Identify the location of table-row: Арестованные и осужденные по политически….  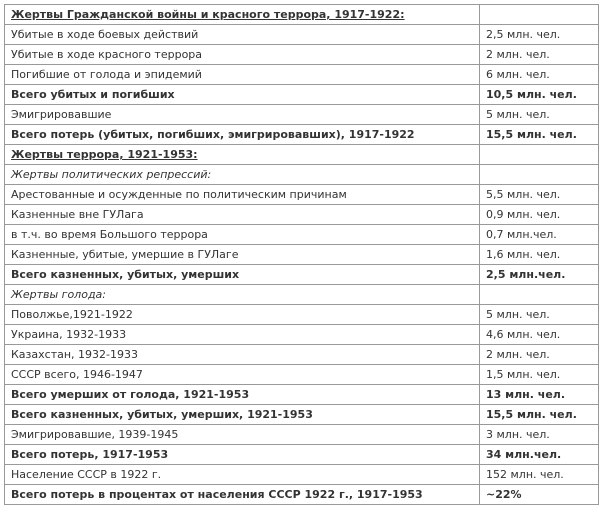
(301, 194).